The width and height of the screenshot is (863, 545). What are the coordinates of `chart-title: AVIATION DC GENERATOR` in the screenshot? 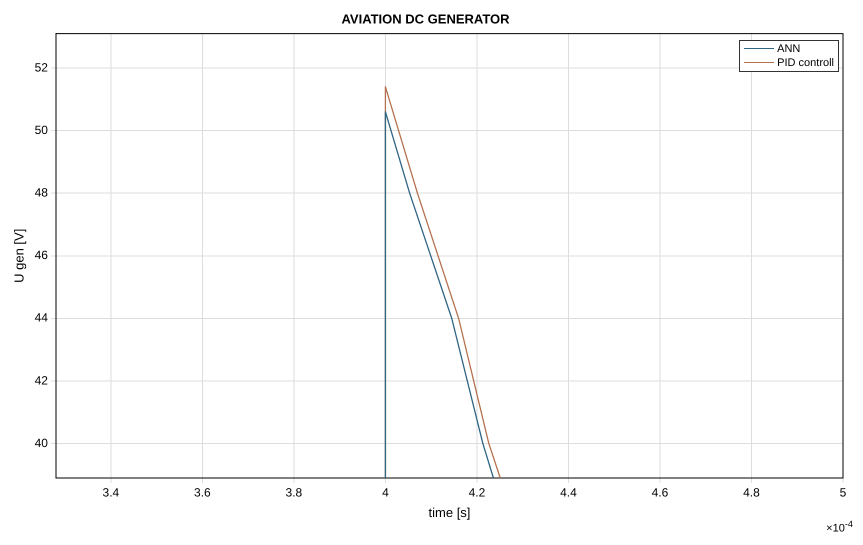 It's located at (425, 18).